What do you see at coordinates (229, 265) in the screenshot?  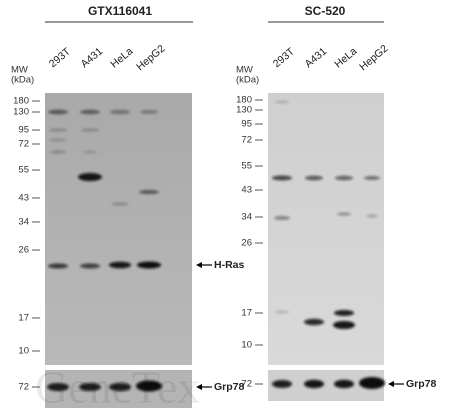 I see `band-label: H-Ras` at bounding box center [229, 265].